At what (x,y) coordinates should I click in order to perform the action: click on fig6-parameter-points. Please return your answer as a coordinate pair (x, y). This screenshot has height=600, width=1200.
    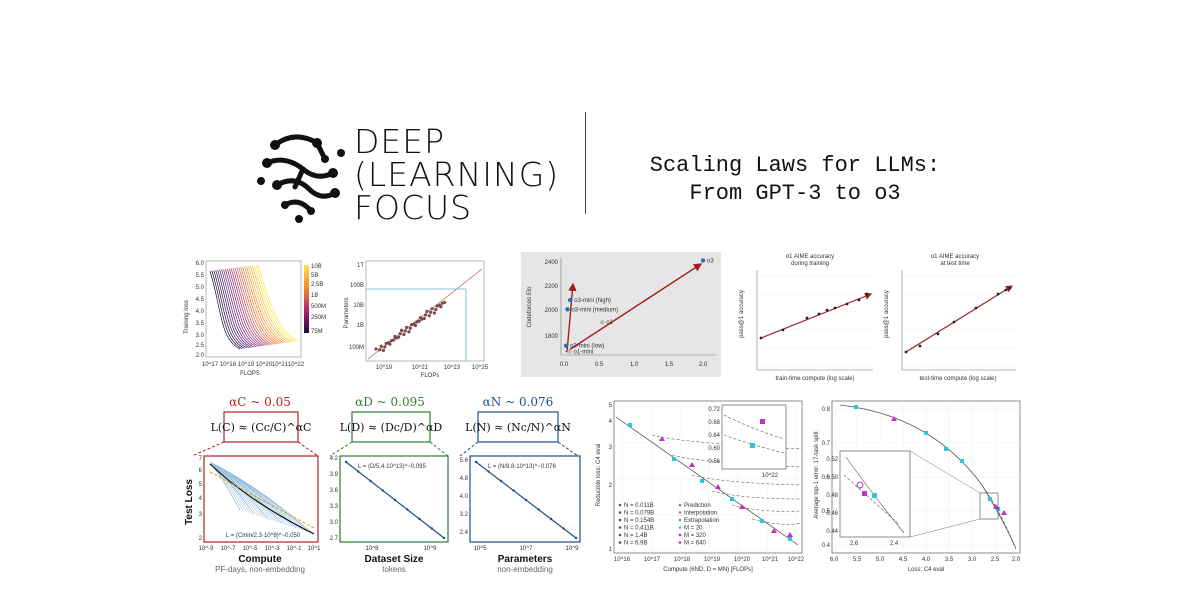
    Looking at the image, I should click on (526, 500).